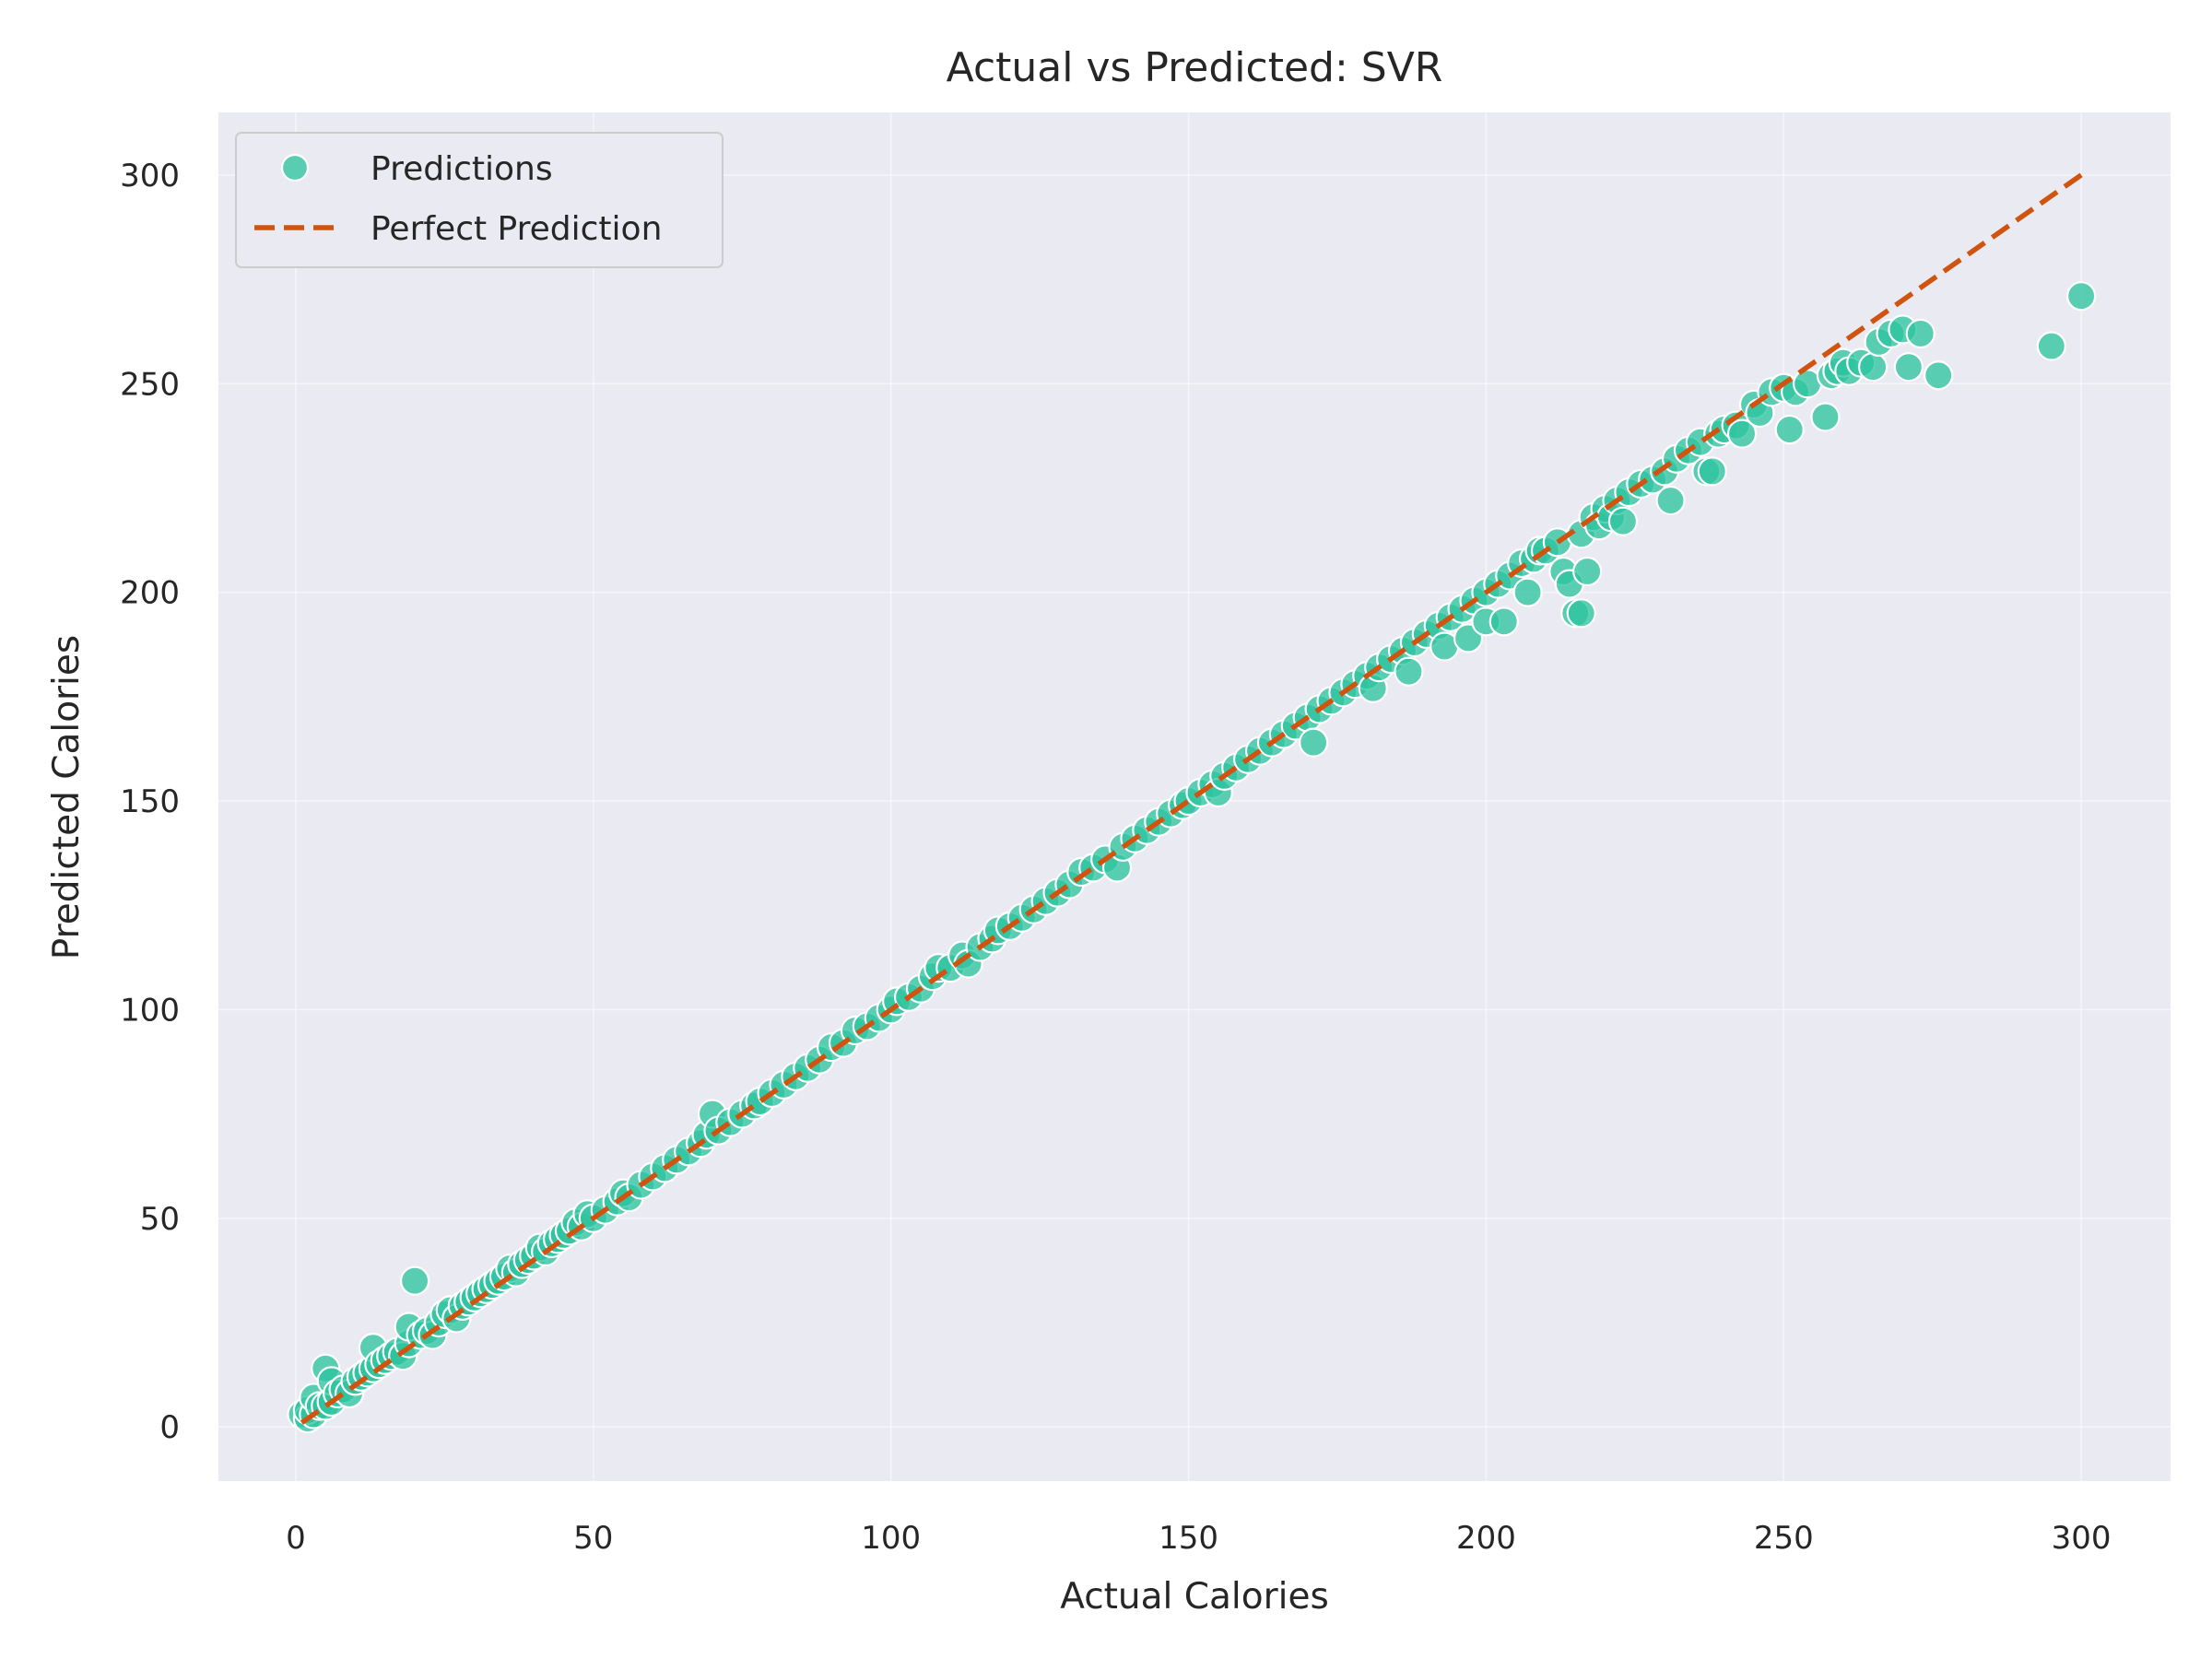  What do you see at coordinates (1195, 67) in the screenshot?
I see `chart-title: Actual vs Predicted: SVR` at bounding box center [1195, 67].